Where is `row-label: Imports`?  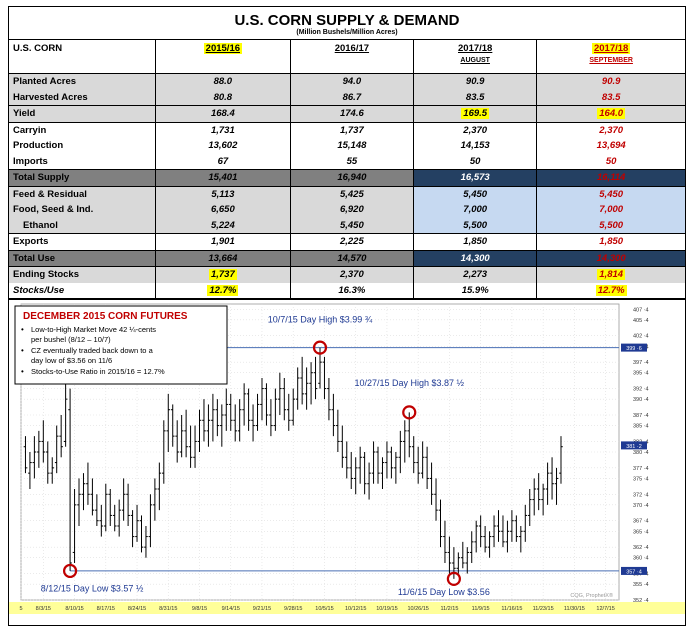
row-label: Imports is located at coordinates (82, 161).